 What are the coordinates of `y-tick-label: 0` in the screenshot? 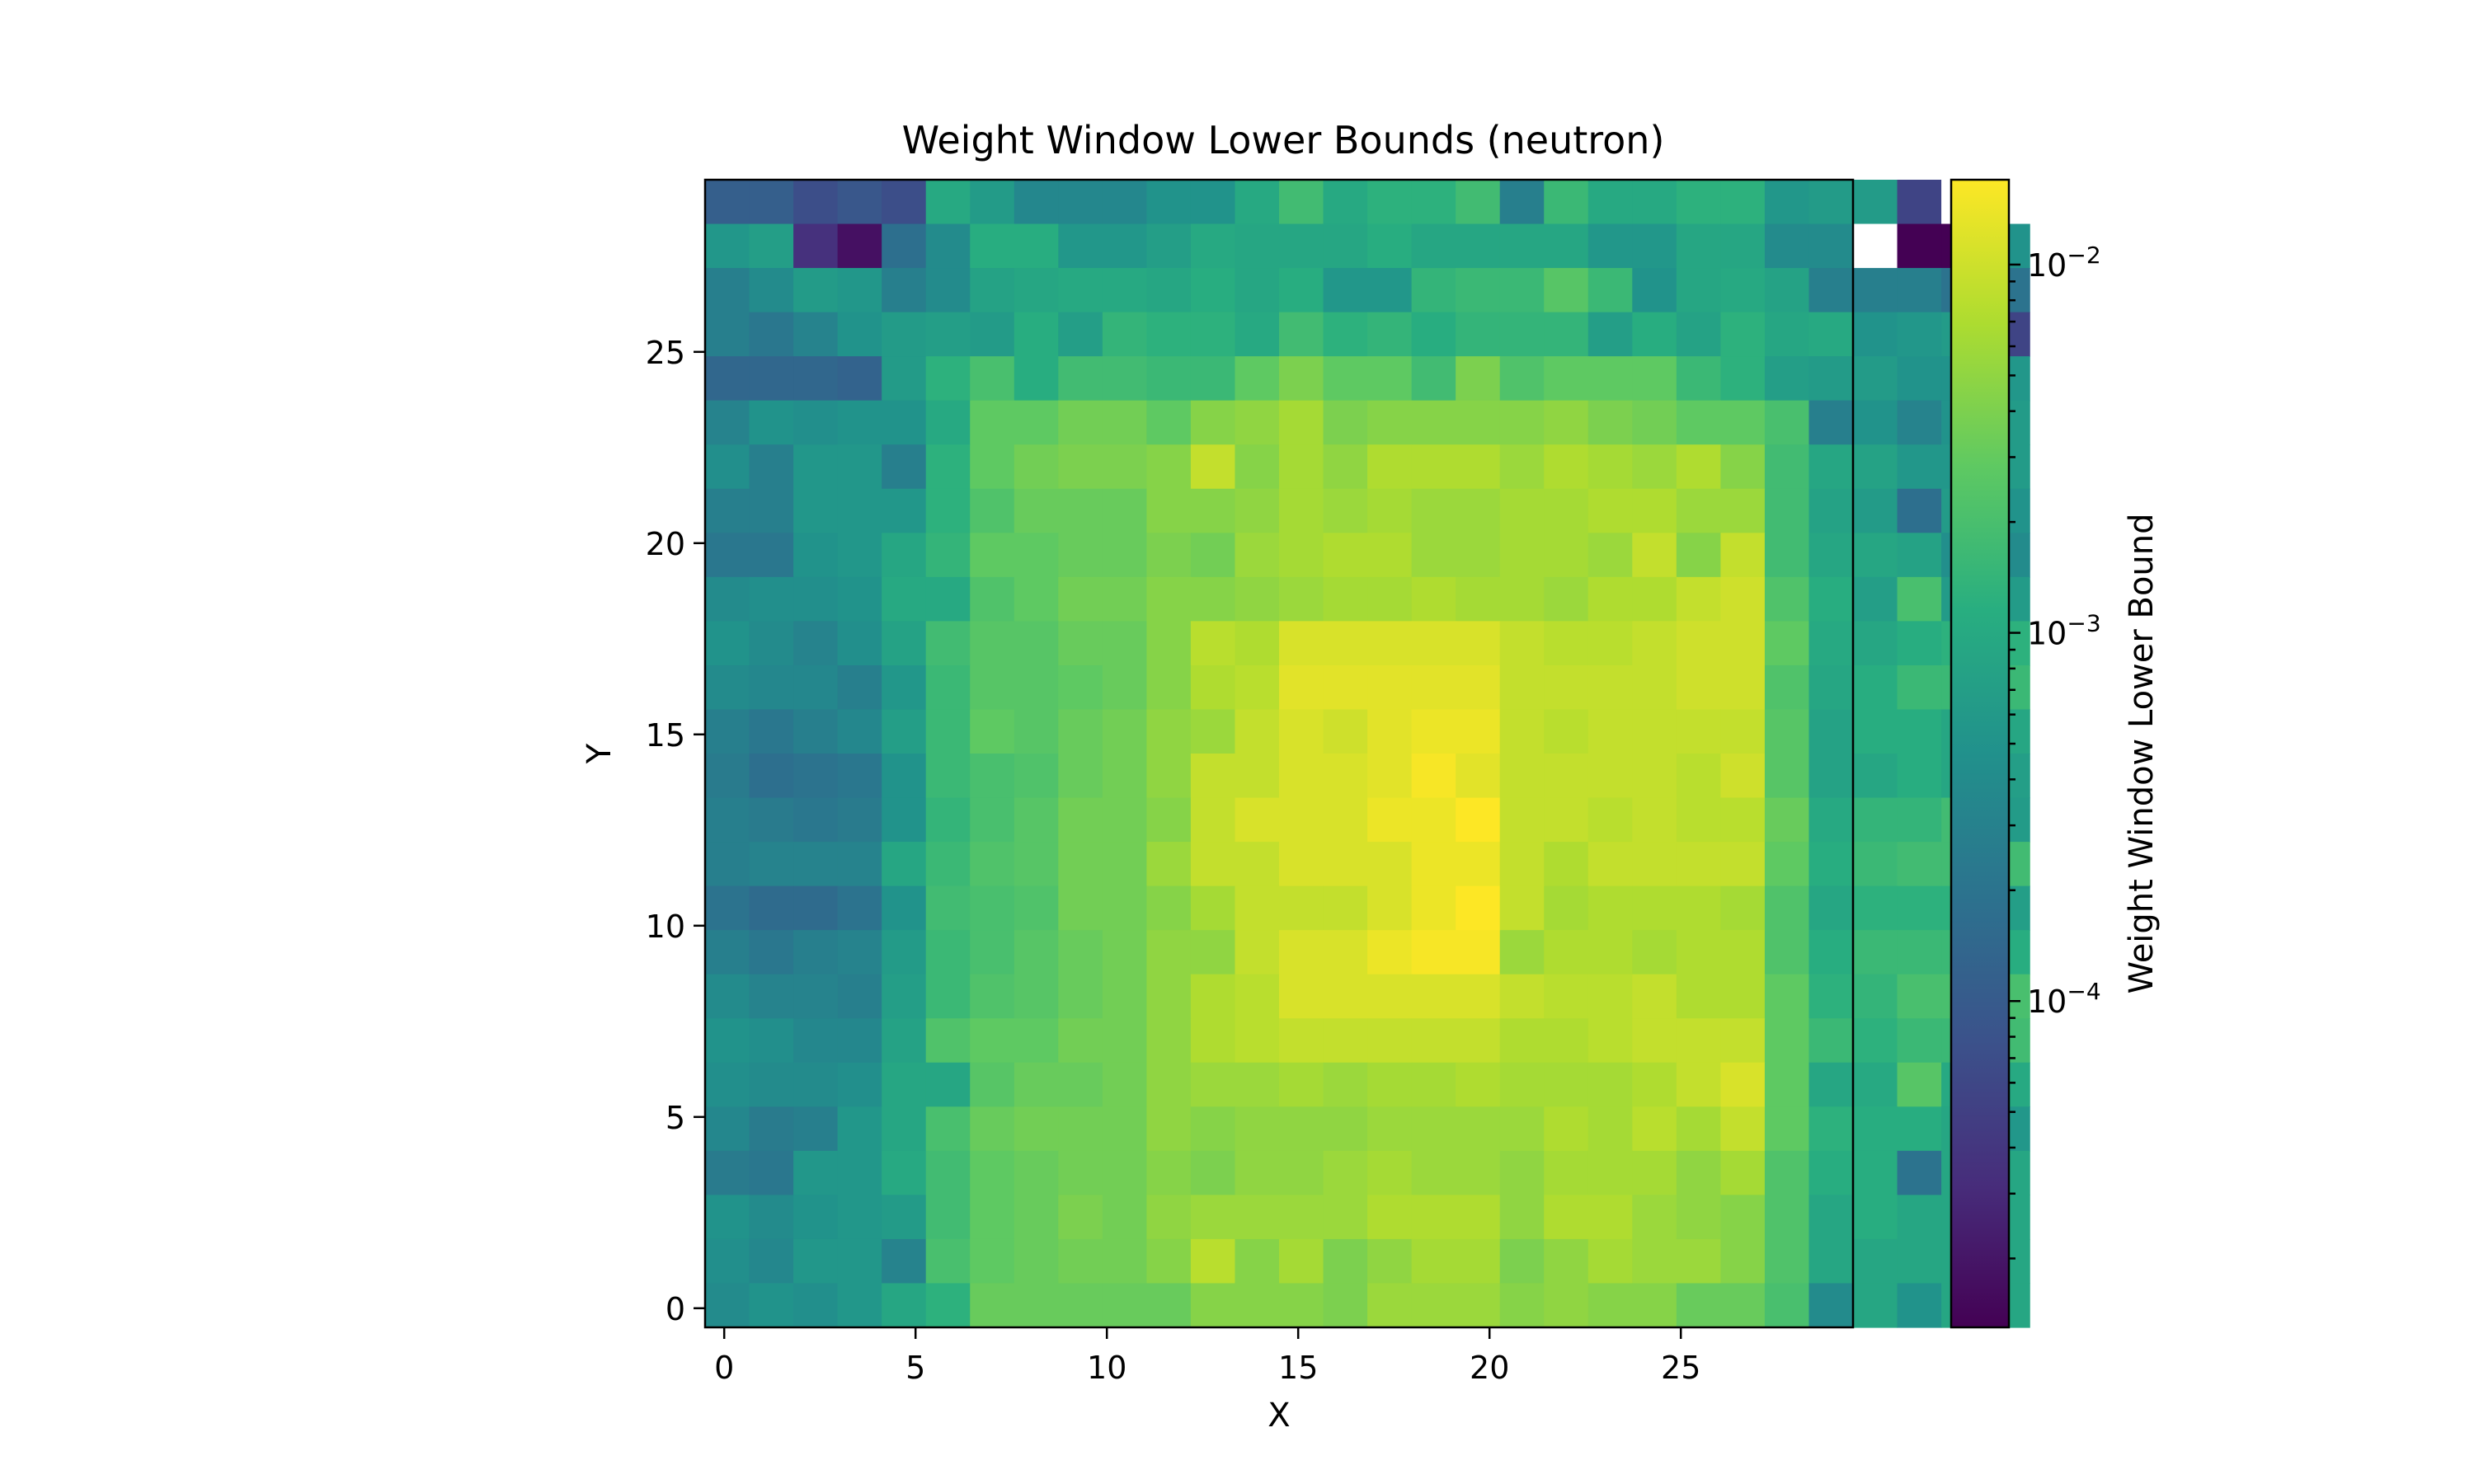 It's located at (675, 1309).